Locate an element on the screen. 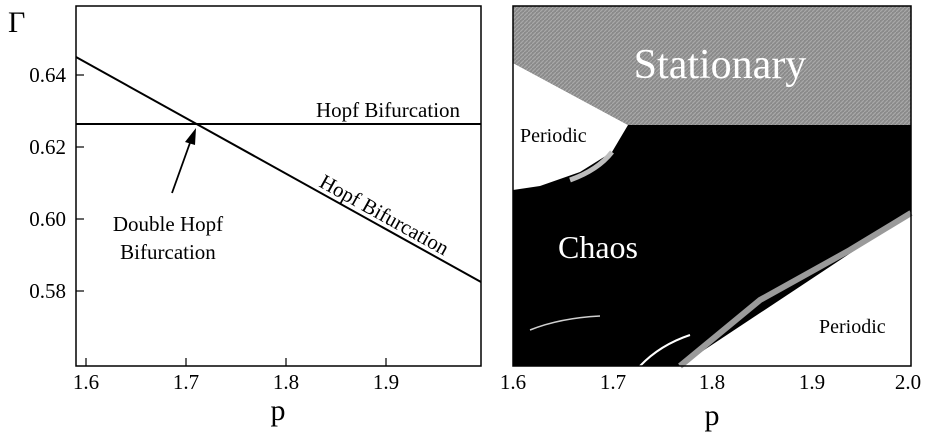 This screenshot has width=933, height=437. y-axis-label: Γ is located at coordinates (16, 22).